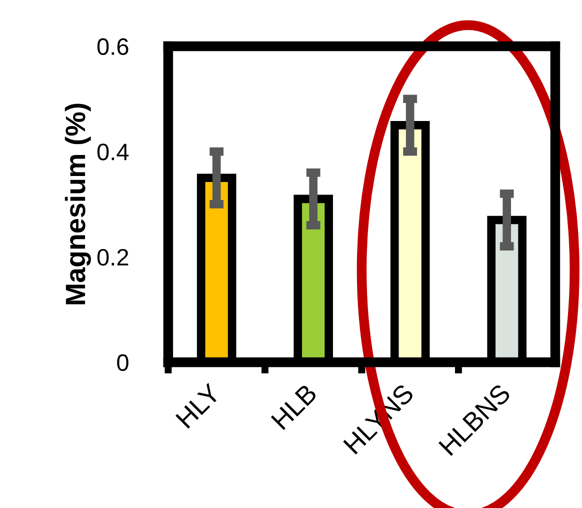 The image size is (582, 508). Describe the element at coordinates (122, 362) in the screenshot. I see `y-tick-label: 0` at that location.